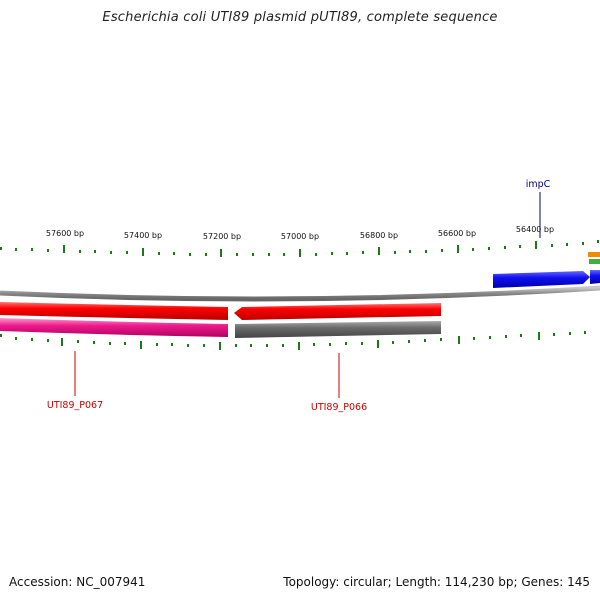 This screenshot has height=600, width=600. Describe the element at coordinates (77, 582) in the screenshot. I see `accession-text: Accession: NC_007941` at that location.